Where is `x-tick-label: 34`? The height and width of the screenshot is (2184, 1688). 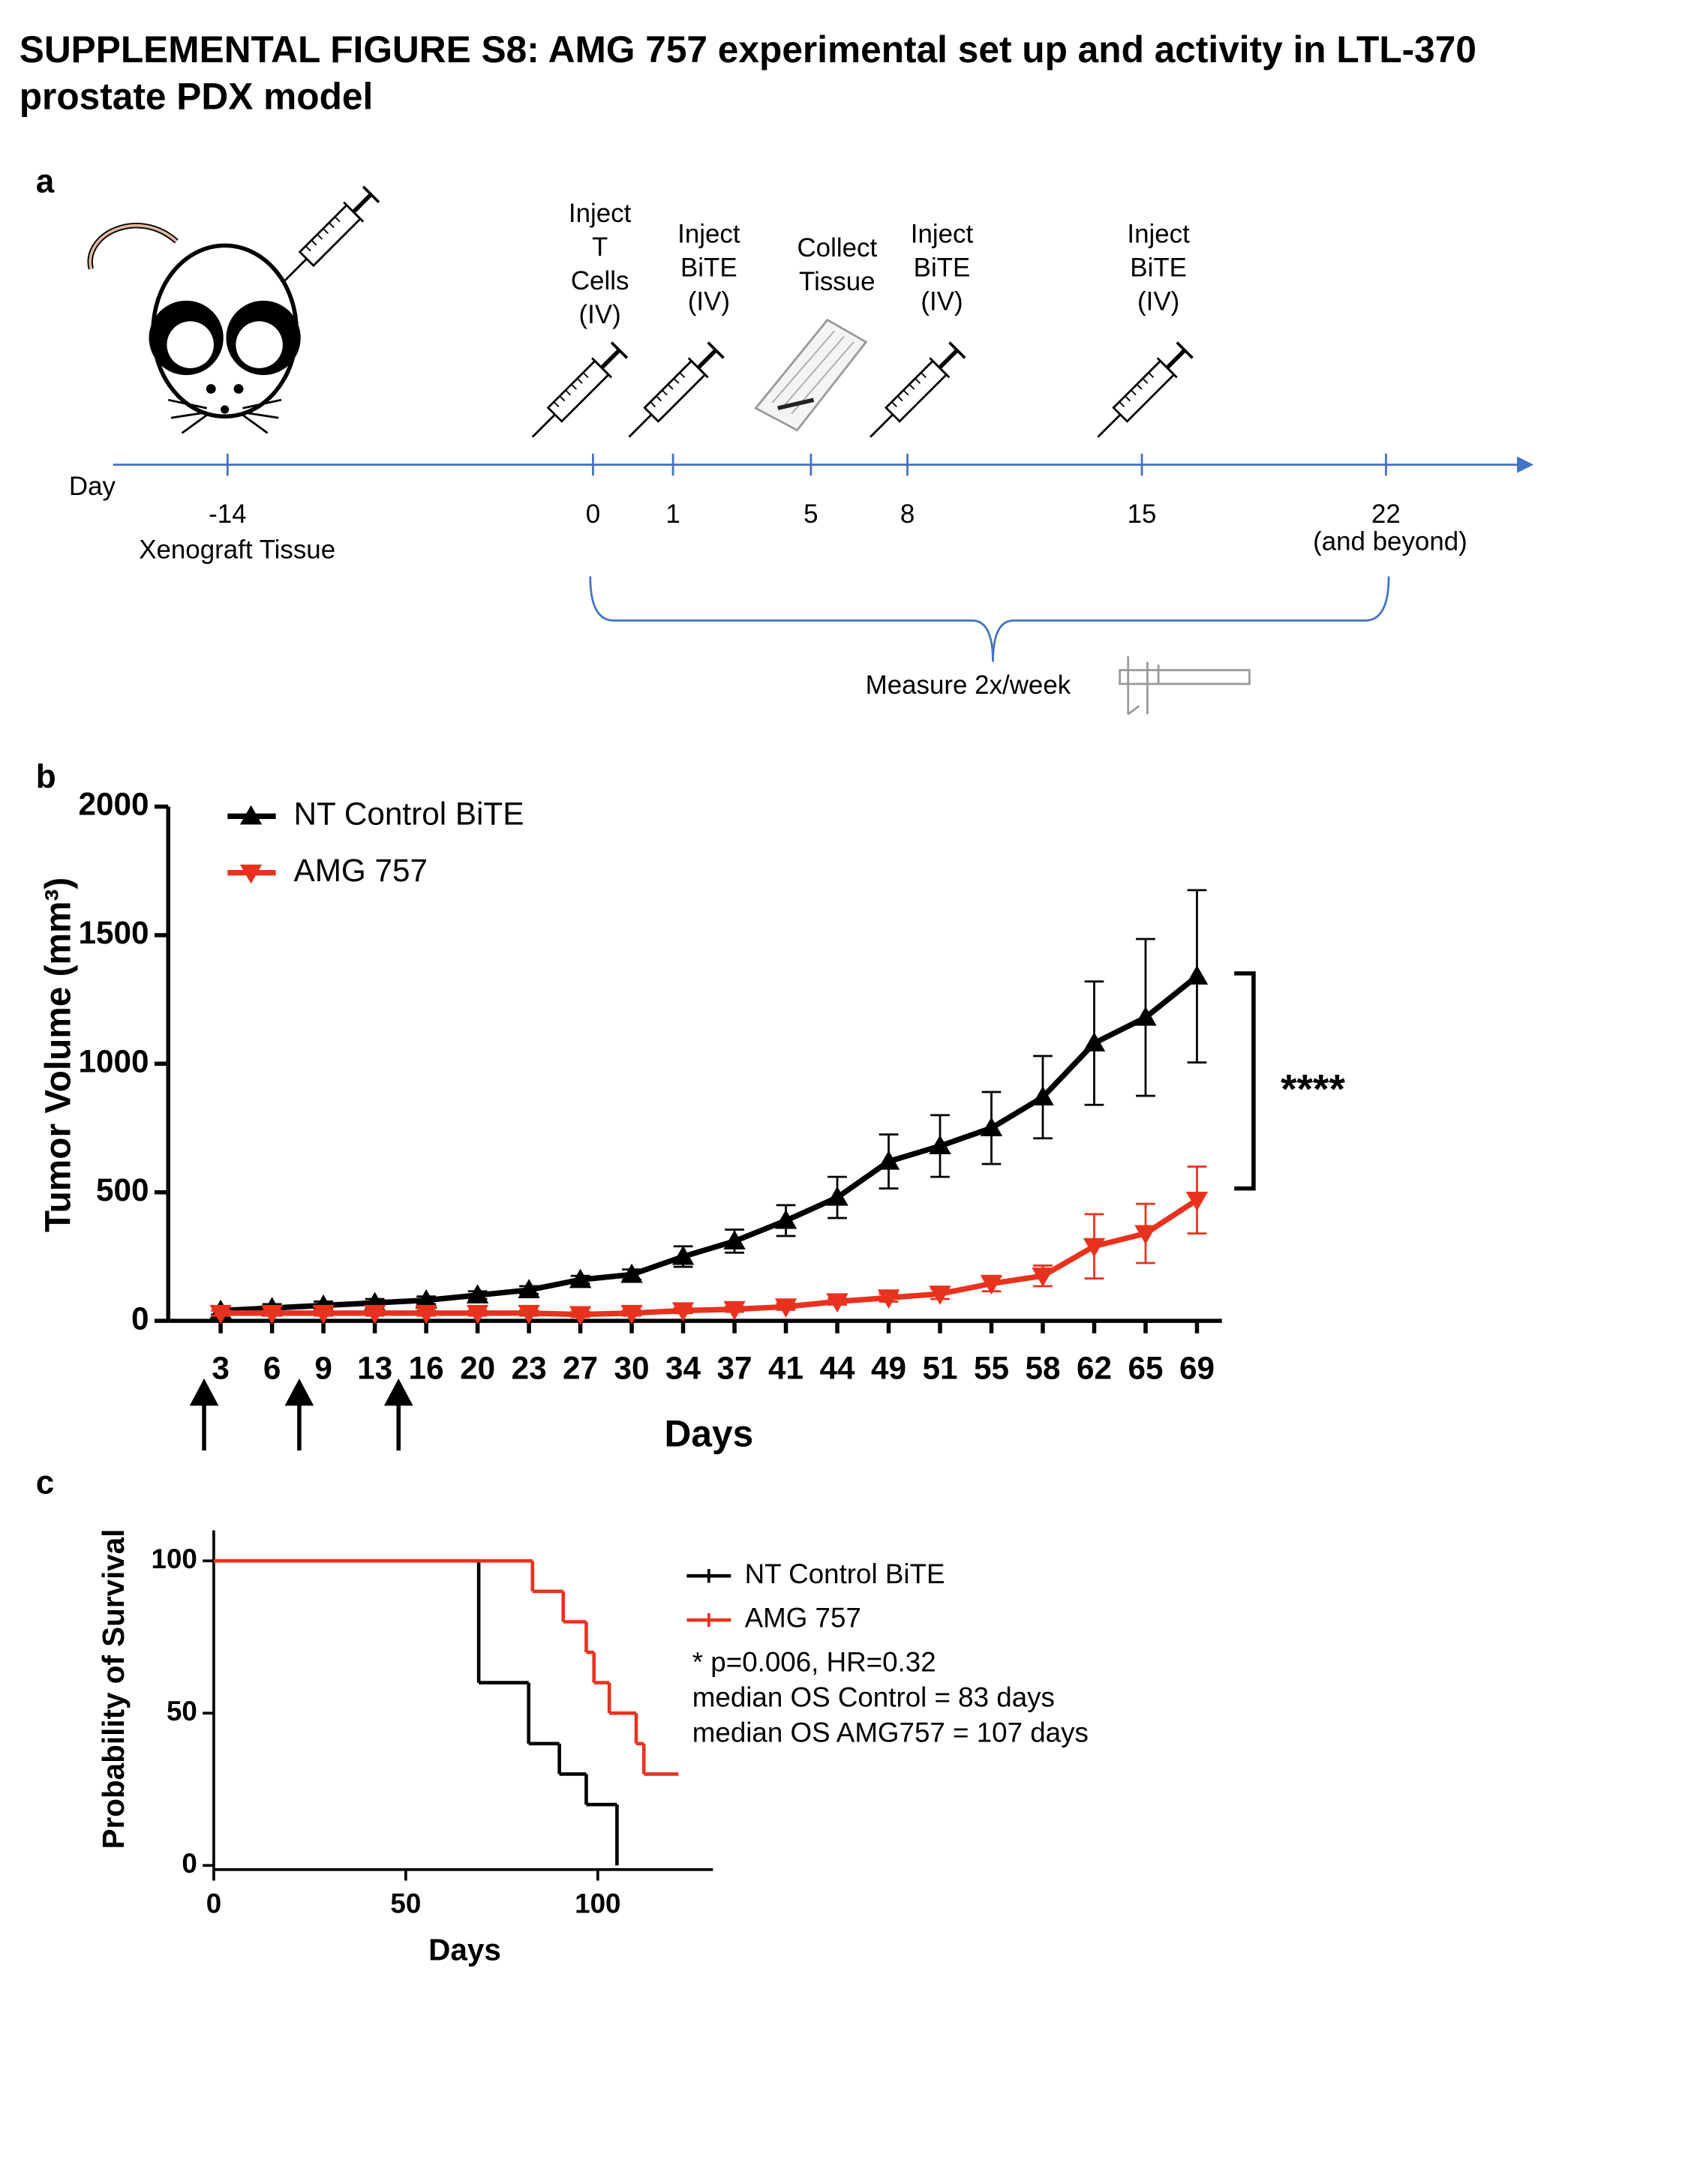 x-tick-label: 34 is located at coordinates (683, 1367).